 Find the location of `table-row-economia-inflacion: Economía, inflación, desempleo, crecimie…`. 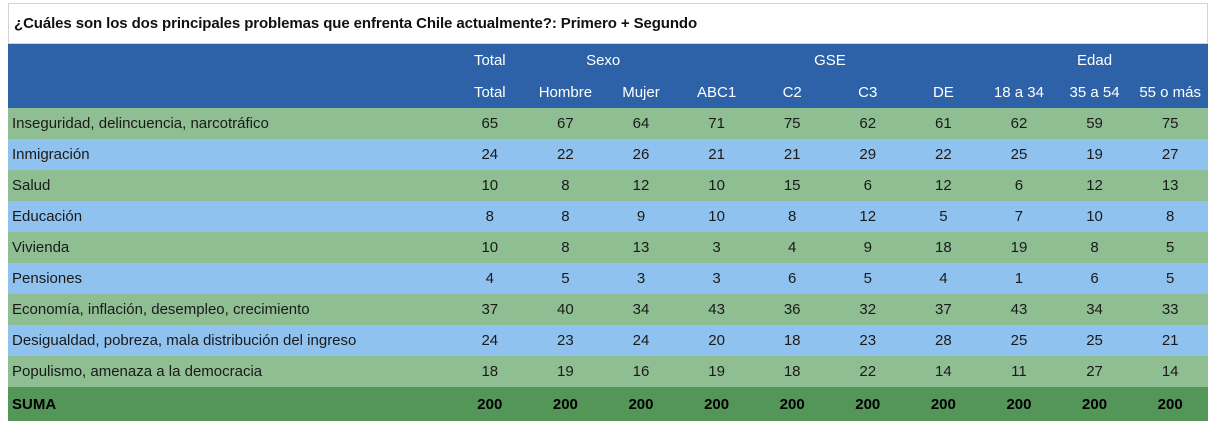

table-row-economia-inflacion: Economía, inflación, desempleo, crecimie… is located at coordinates (608, 309).